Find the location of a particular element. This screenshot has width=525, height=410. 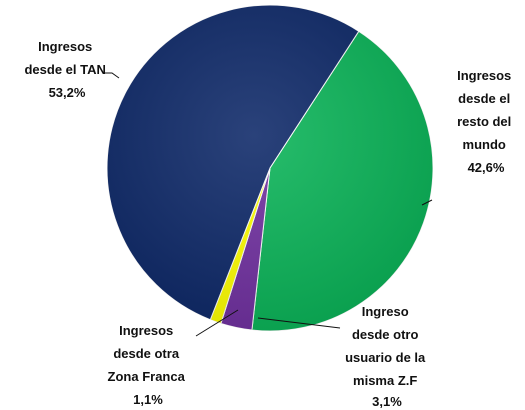

slice-value-tan: 53,2% is located at coordinates (67, 92).